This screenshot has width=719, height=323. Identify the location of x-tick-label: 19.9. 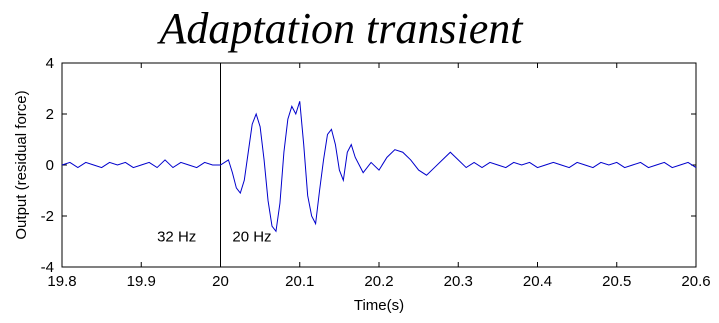
(141, 281).